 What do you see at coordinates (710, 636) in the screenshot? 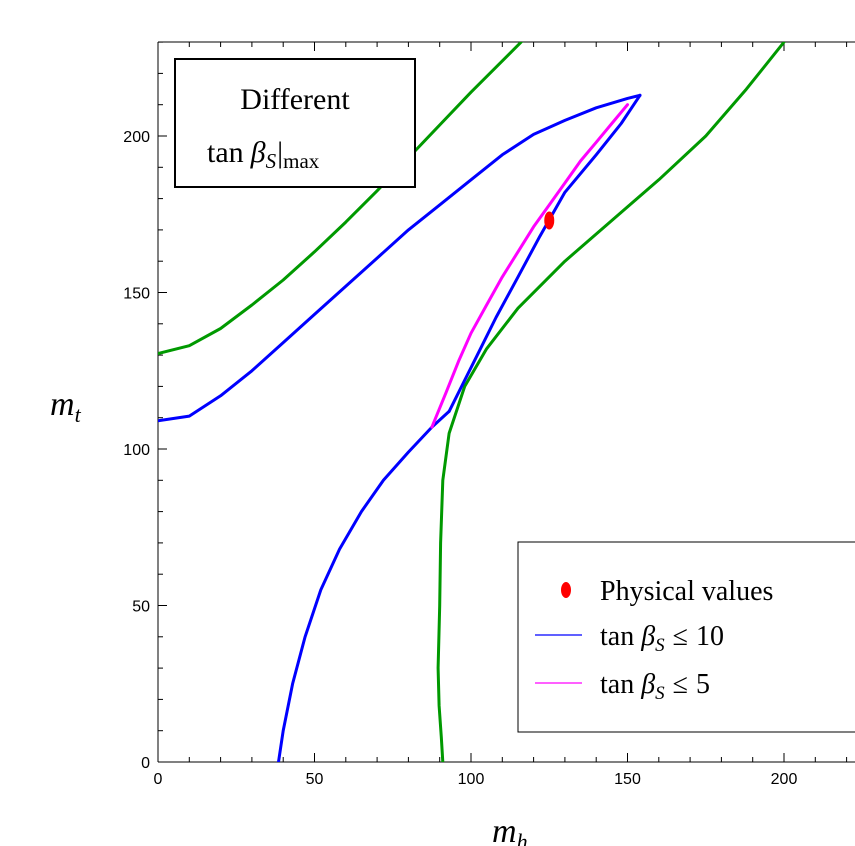
I see `legend-tan10-val: 10` at bounding box center [710, 636].